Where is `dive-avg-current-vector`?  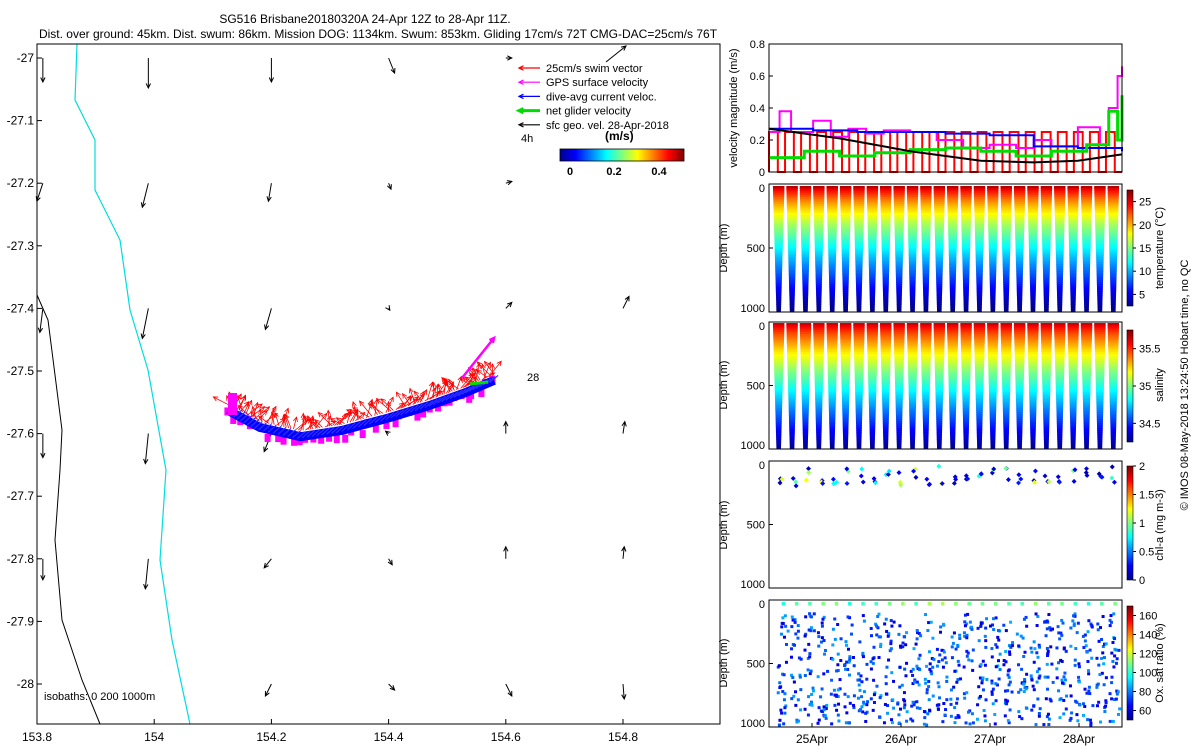 dive-avg-current-vector is located at coordinates (473, 387).